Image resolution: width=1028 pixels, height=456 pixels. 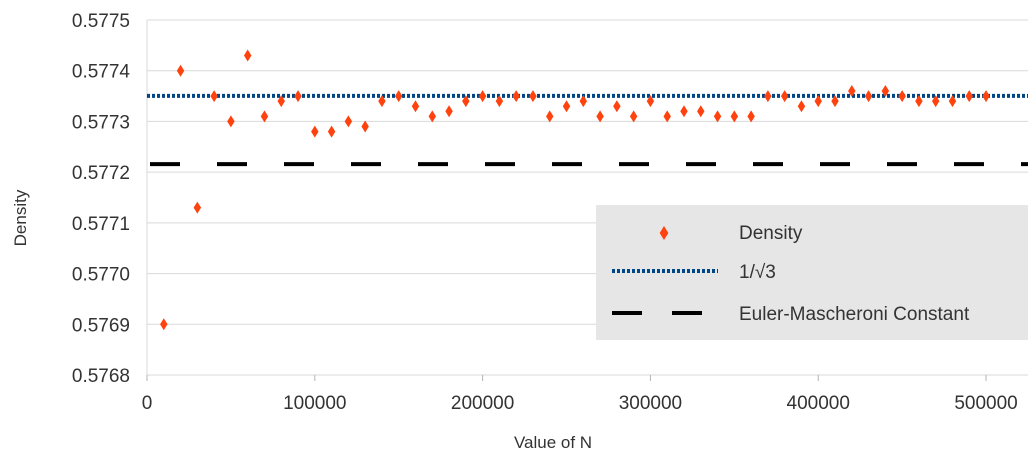 What do you see at coordinates (812, 272) in the screenshot?
I see `legend: Density 1/√3 Euler-Mascheroni Constant` at bounding box center [812, 272].